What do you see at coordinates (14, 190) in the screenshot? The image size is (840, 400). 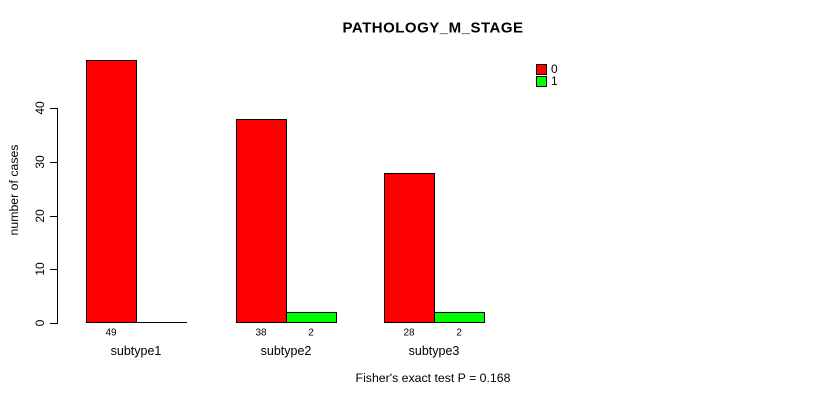 I see `y-axis-label: number of cases` at bounding box center [14, 190].